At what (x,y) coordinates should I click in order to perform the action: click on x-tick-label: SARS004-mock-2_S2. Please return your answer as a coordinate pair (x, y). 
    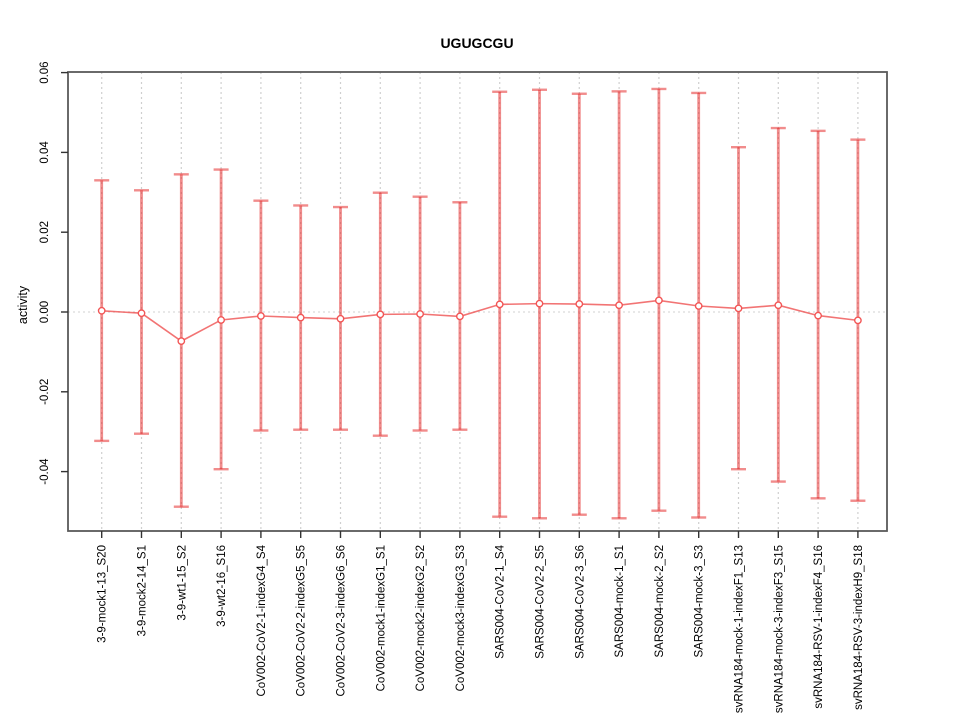
    Looking at the image, I should click on (660, 601).